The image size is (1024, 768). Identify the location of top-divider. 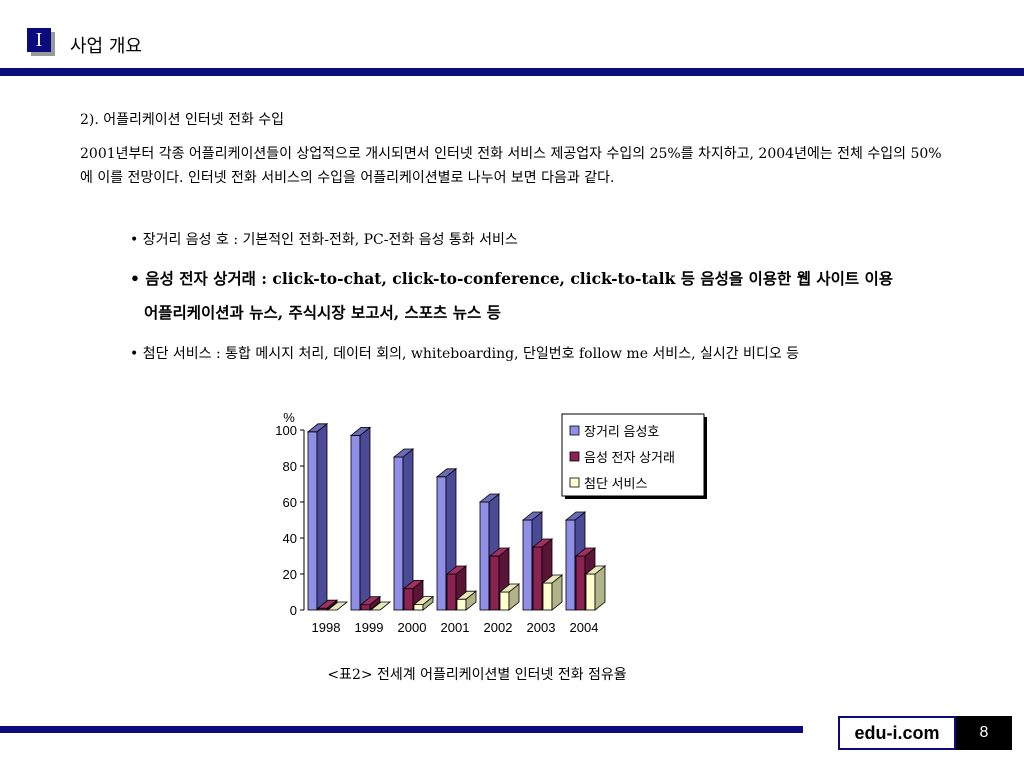
(512, 72).